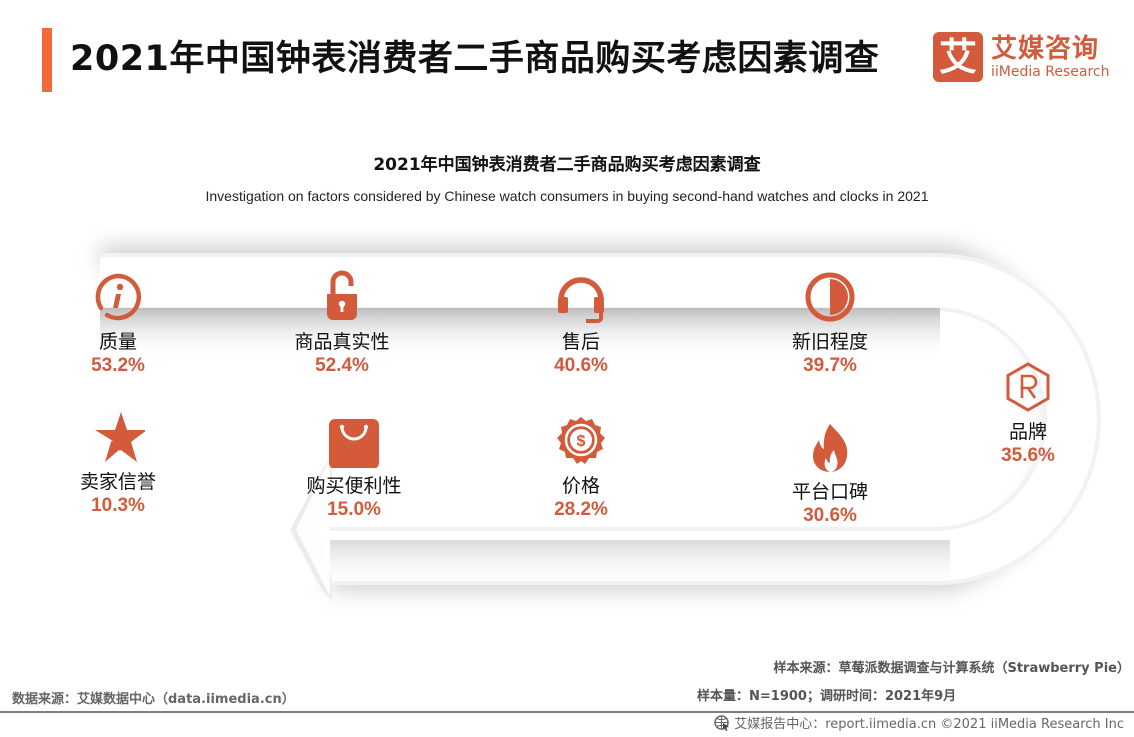  Describe the element at coordinates (153, 699) in the screenshot. I see `data-source: 数据来源：艾媒数据中心（data.iimedia.cn）` at that location.